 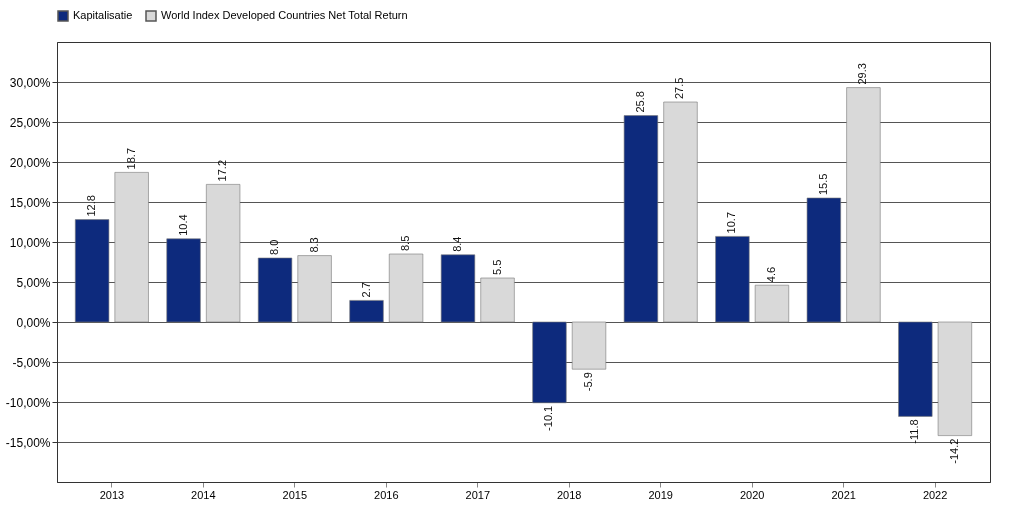 I want to click on data-label: 25.8, so click(x=639, y=102).